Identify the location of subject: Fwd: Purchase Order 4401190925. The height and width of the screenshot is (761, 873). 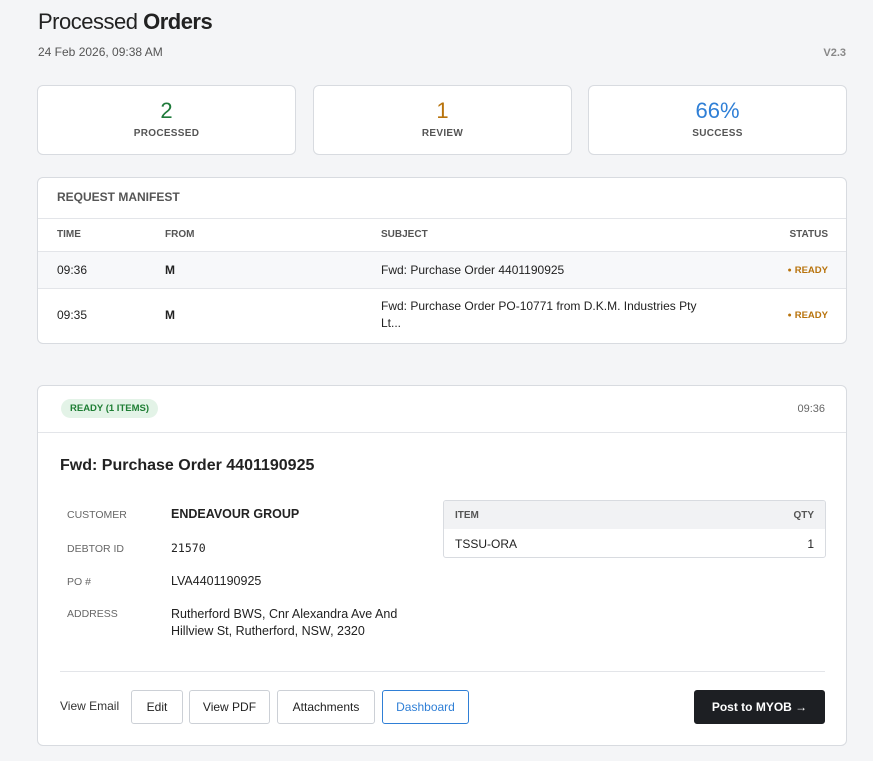
(473, 270).